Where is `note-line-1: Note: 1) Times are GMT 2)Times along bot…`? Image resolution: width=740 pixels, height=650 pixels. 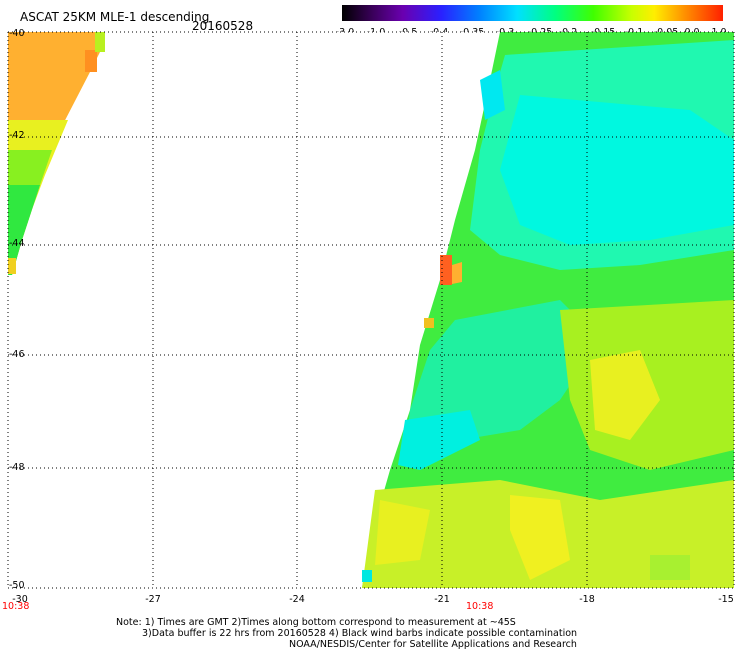
note-line-1: Note: 1) Times are GMT 2)Times along bot… is located at coordinates (316, 622).